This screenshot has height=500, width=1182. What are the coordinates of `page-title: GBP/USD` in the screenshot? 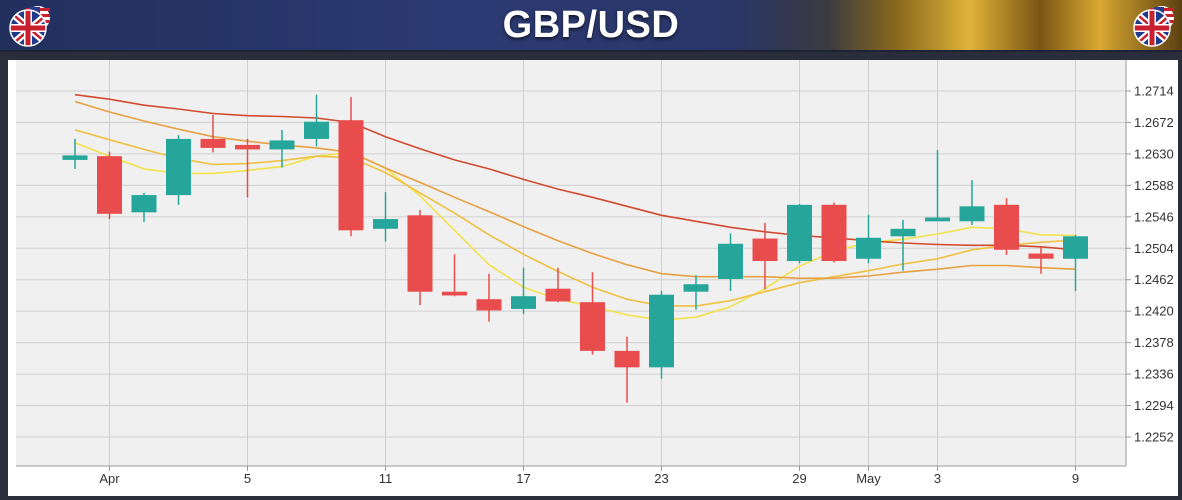 It's located at (591, 25).